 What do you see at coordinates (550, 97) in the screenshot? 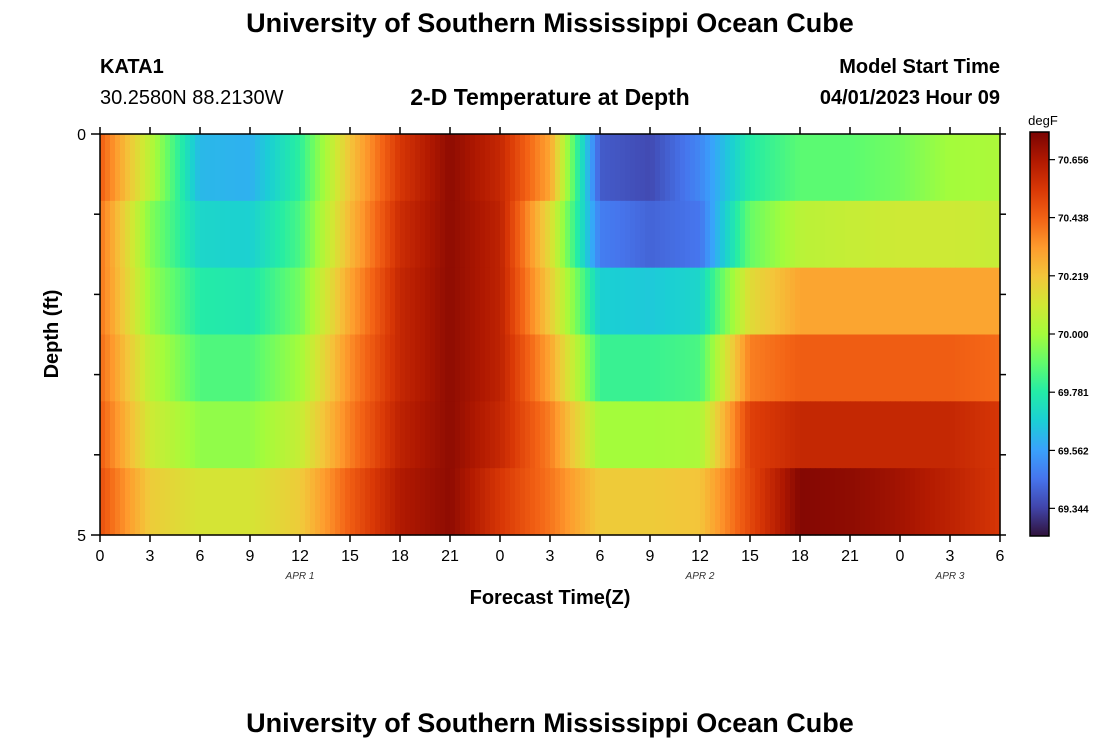
I see `chart-title: 2-D Temperature at Depth` at bounding box center [550, 97].